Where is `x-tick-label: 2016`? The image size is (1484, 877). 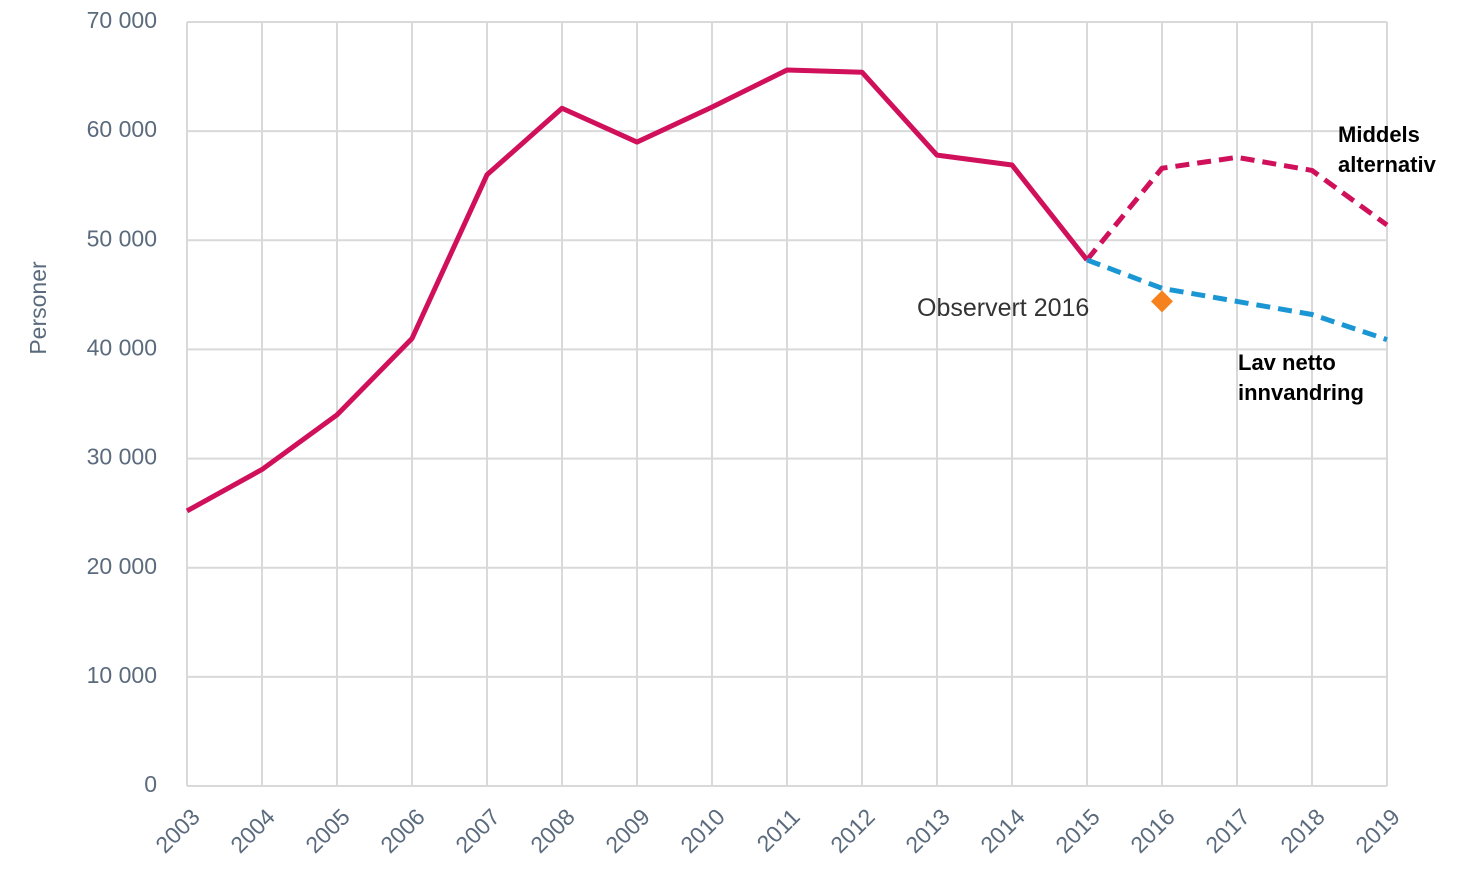
x-tick-label: 2016 is located at coordinates (1152, 830).